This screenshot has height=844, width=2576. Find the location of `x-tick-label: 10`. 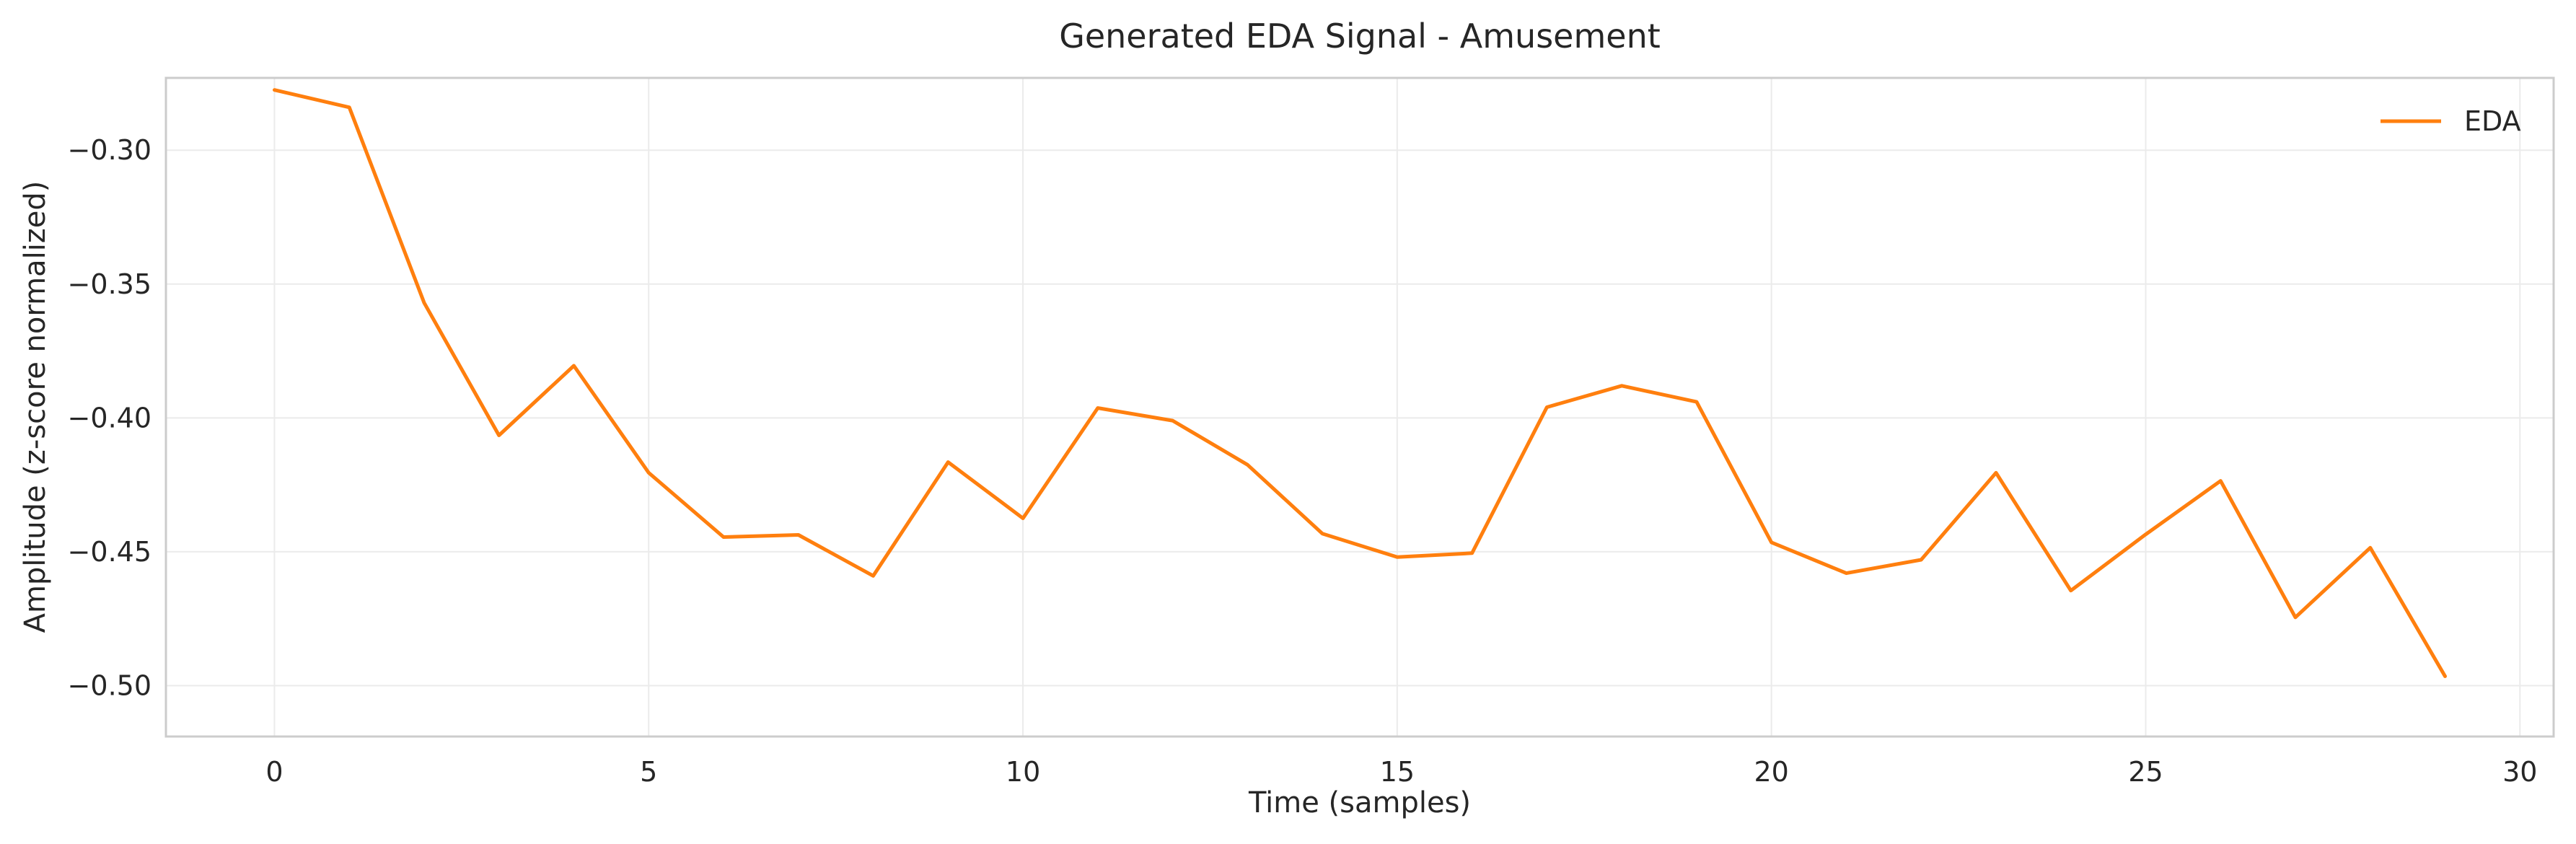

x-tick-label: 10 is located at coordinates (1023, 772).